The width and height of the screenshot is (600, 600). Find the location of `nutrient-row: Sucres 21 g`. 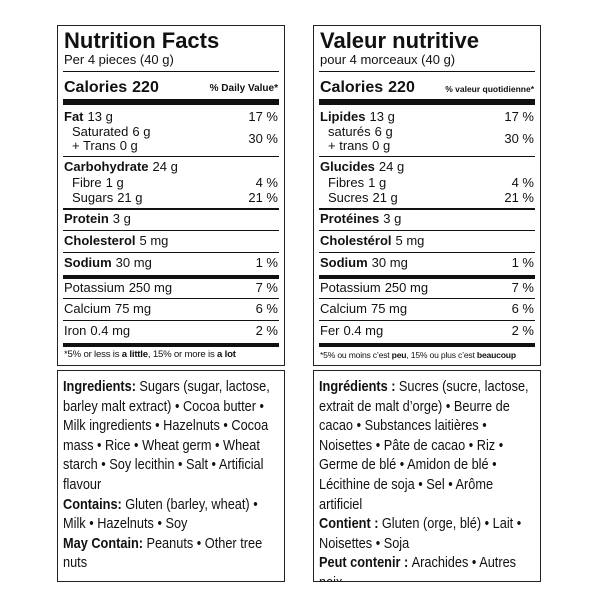

nutrient-row: Sucres 21 g is located at coordinates (363, 198).